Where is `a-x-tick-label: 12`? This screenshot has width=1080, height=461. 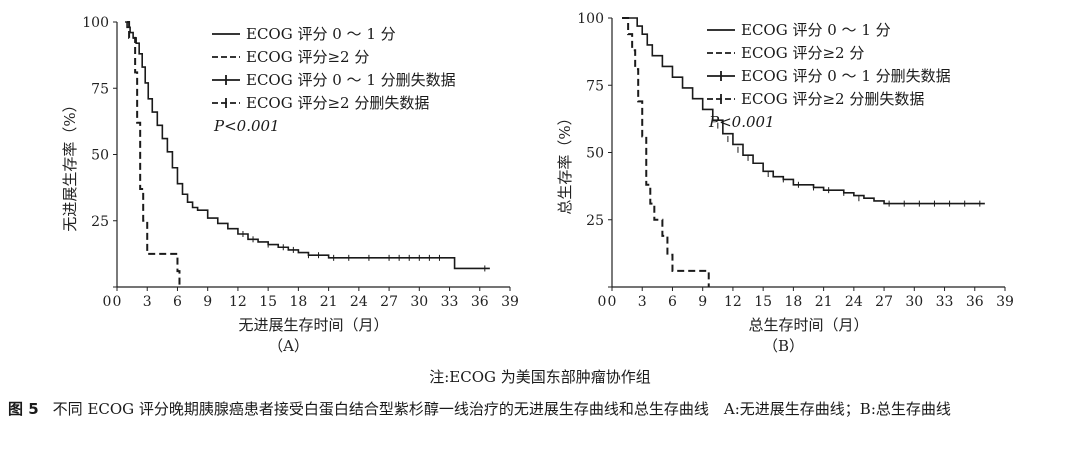 a-x-tick-label: 12 is located at coordinates (238, 302).